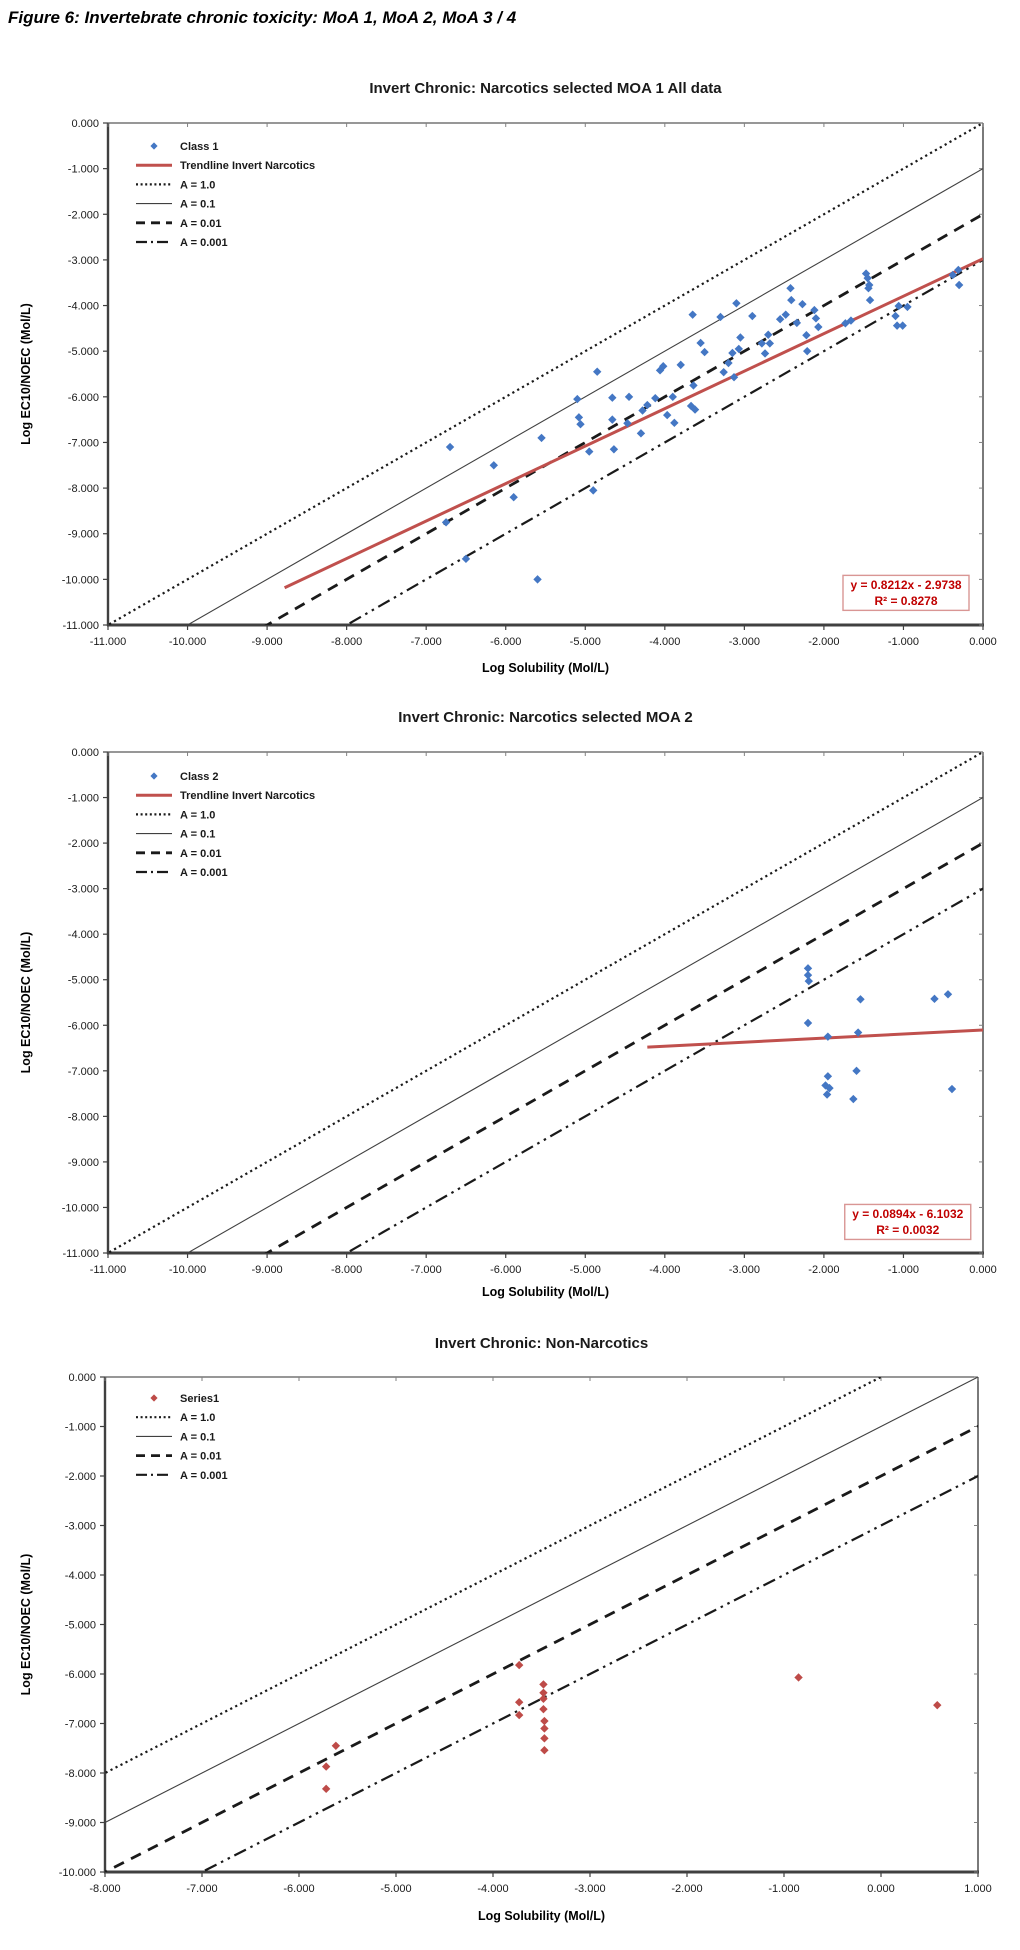 This screenshot has width=1020, height=1950. I want to click on legend: Series1 A = 1.0 A = 0.1 A = 0.01 A = 0.001, so click(182, 1437).